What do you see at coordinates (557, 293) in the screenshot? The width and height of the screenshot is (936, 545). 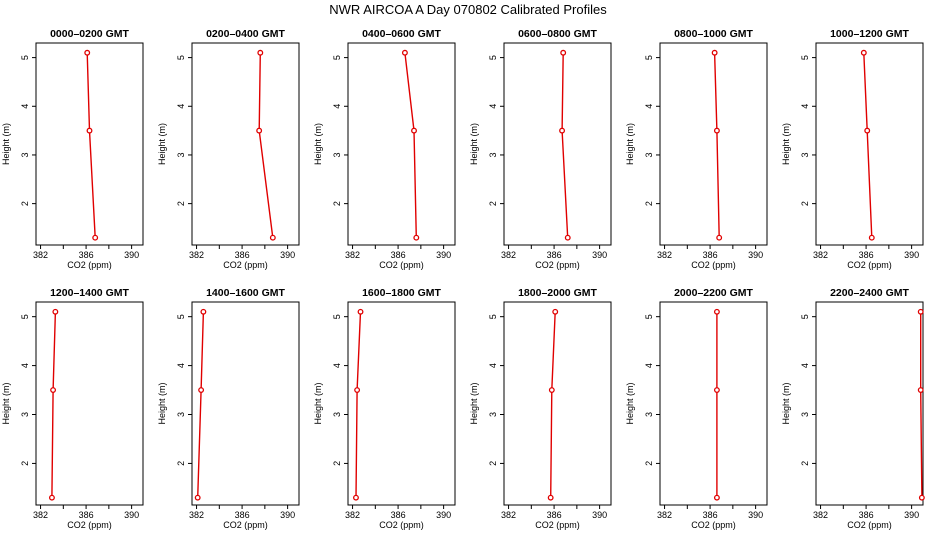 I see `panel-title: 1800–2000 GMT` at bounding box center [557, 293].